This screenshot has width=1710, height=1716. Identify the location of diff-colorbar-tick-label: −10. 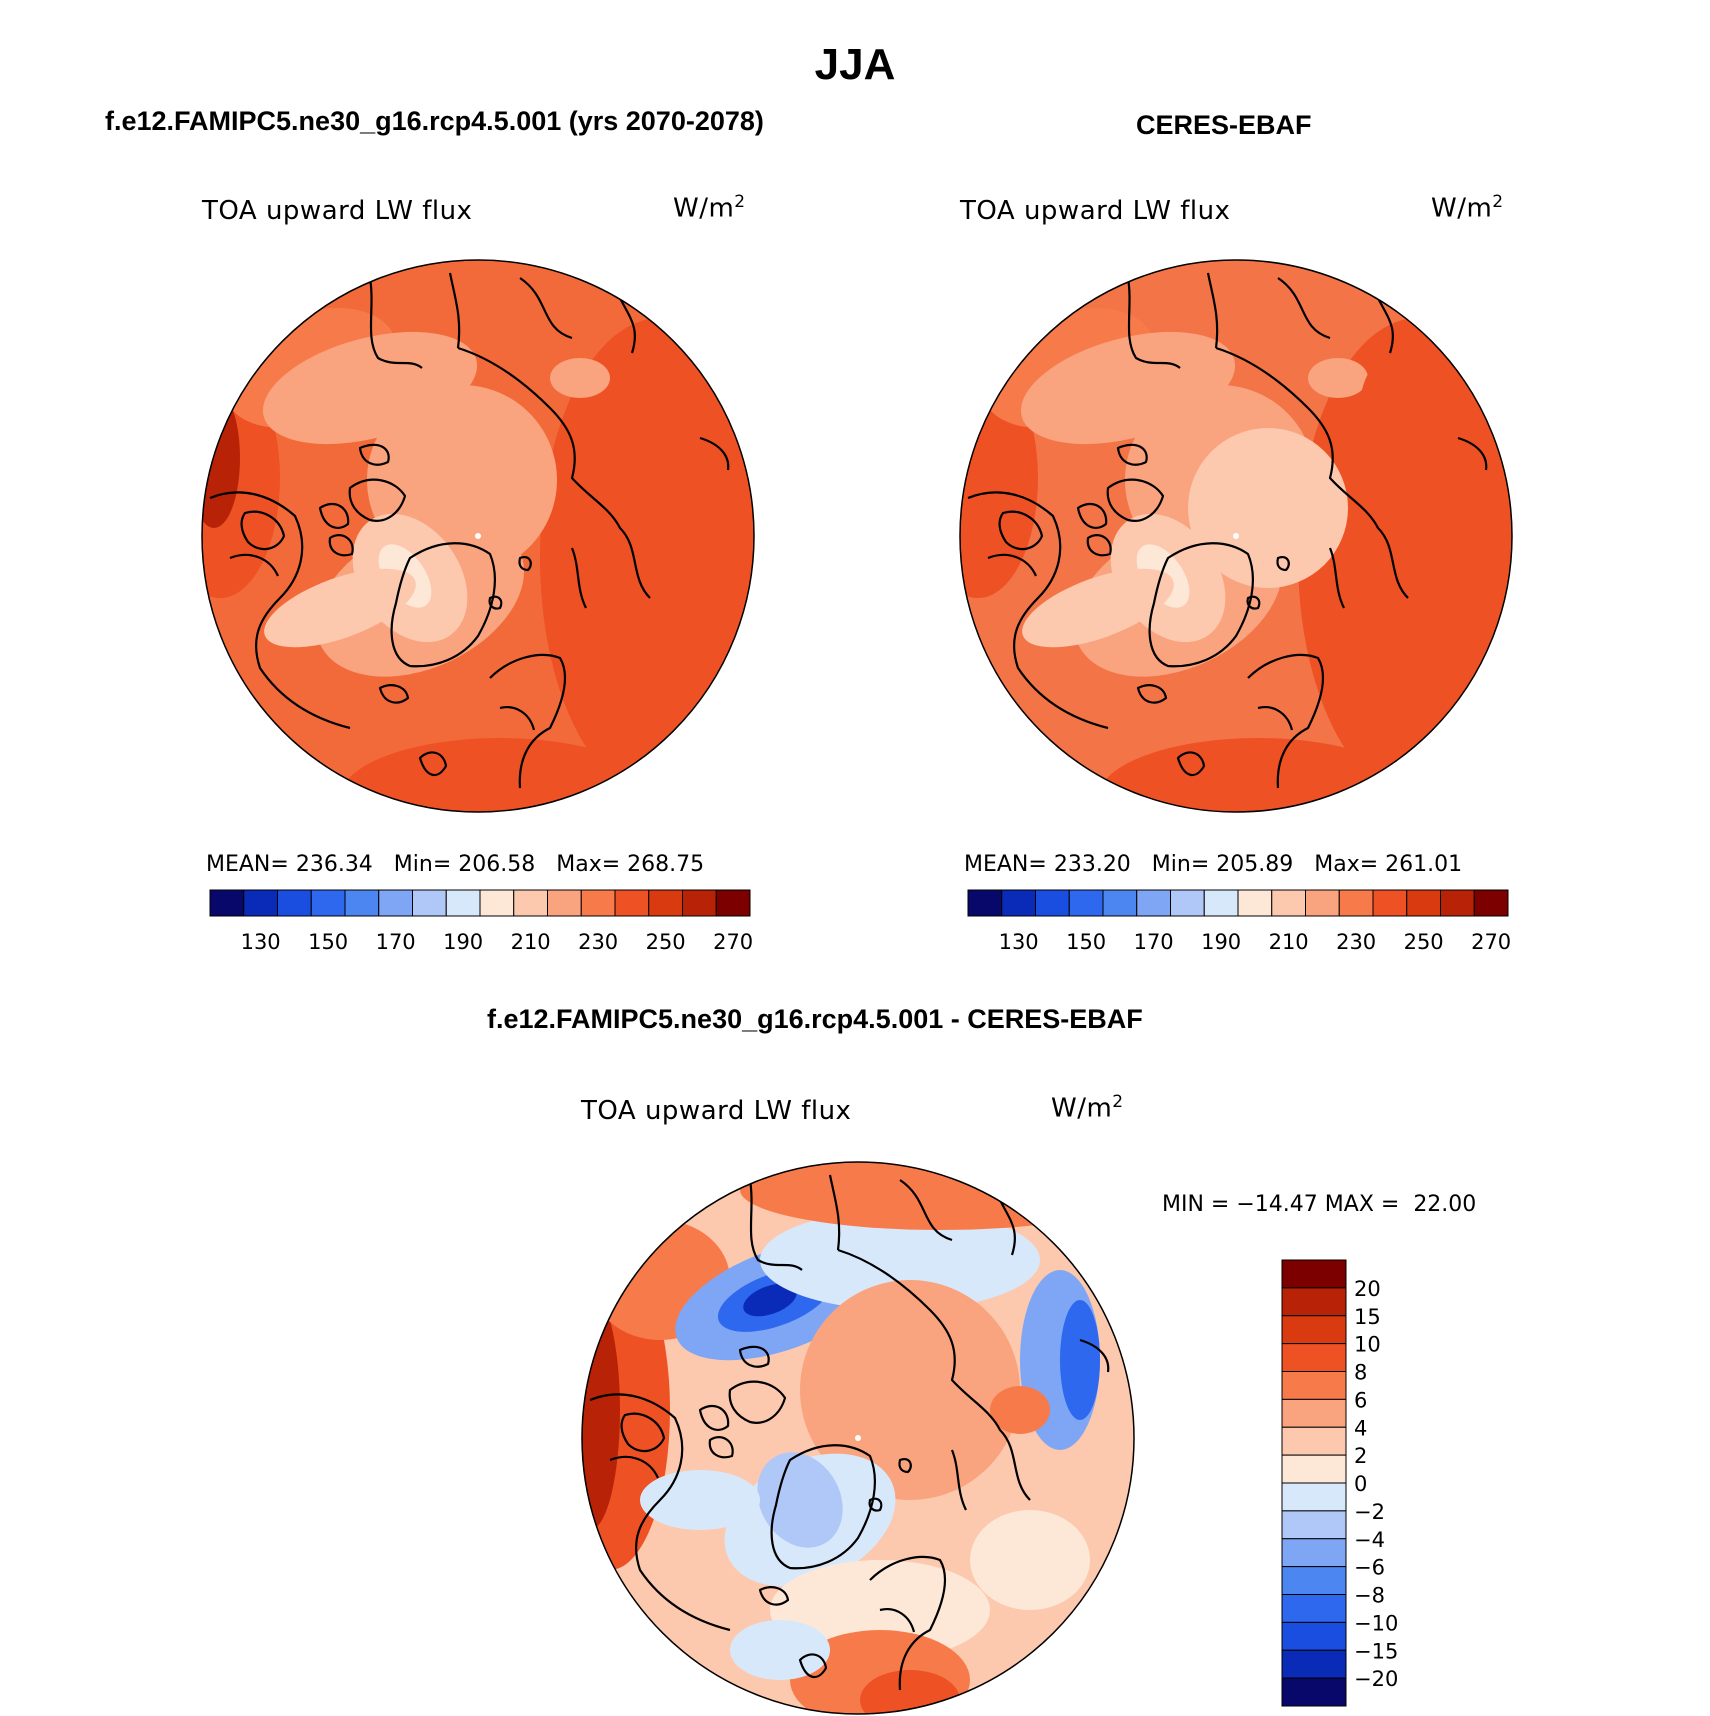
(1376, 1623).